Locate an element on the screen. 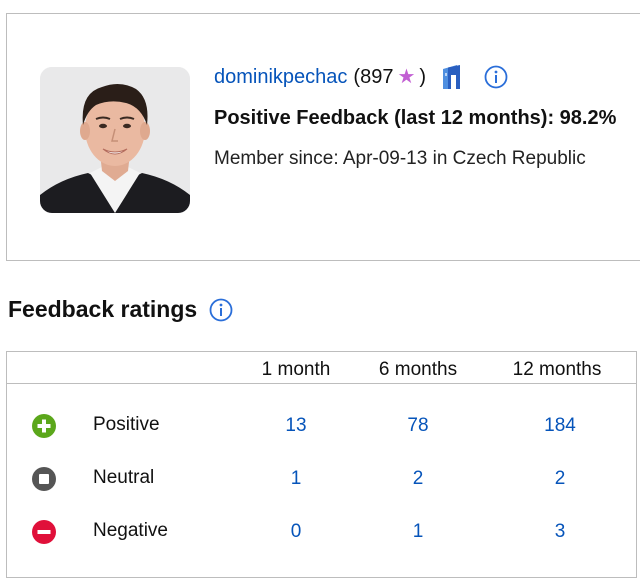 The height and width of the screenshot is (580, 640). neutral-12-months-count: 2 is located at coordinates (560, 478).